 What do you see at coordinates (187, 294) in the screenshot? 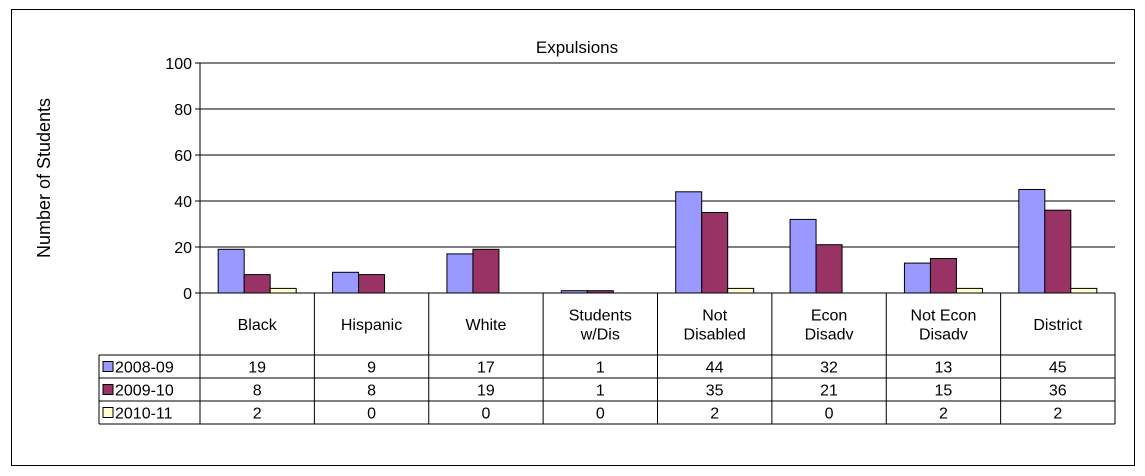
I see `y-tick-label: 0` at bounding box center [187, 294].